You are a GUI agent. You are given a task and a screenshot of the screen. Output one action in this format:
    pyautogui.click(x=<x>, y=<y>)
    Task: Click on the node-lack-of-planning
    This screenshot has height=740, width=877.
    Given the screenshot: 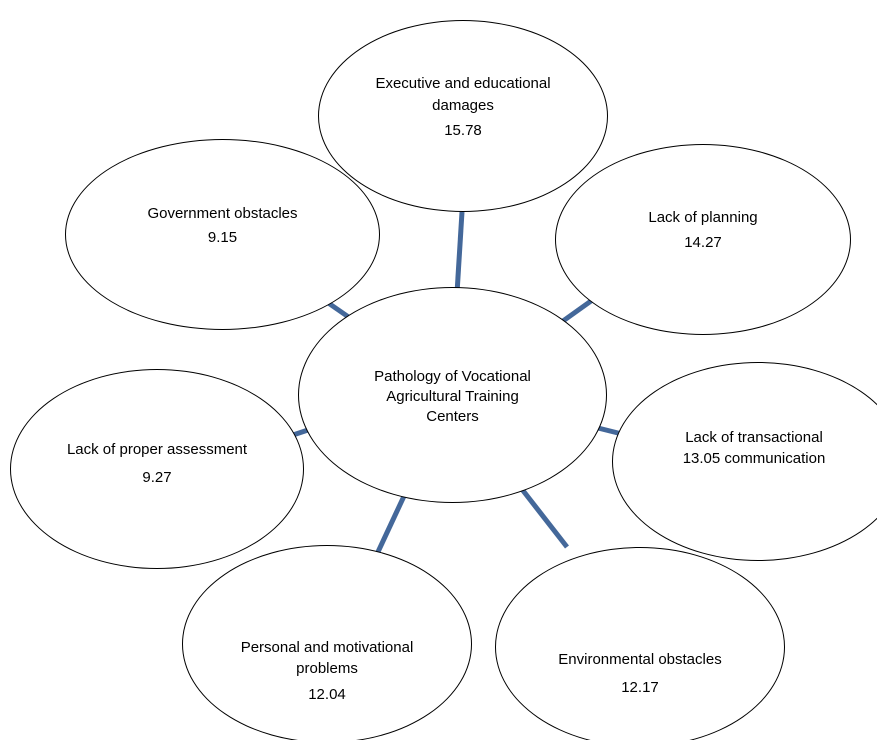 What is the action you would take?
    pyautogui.click(x=703, y=239)
    